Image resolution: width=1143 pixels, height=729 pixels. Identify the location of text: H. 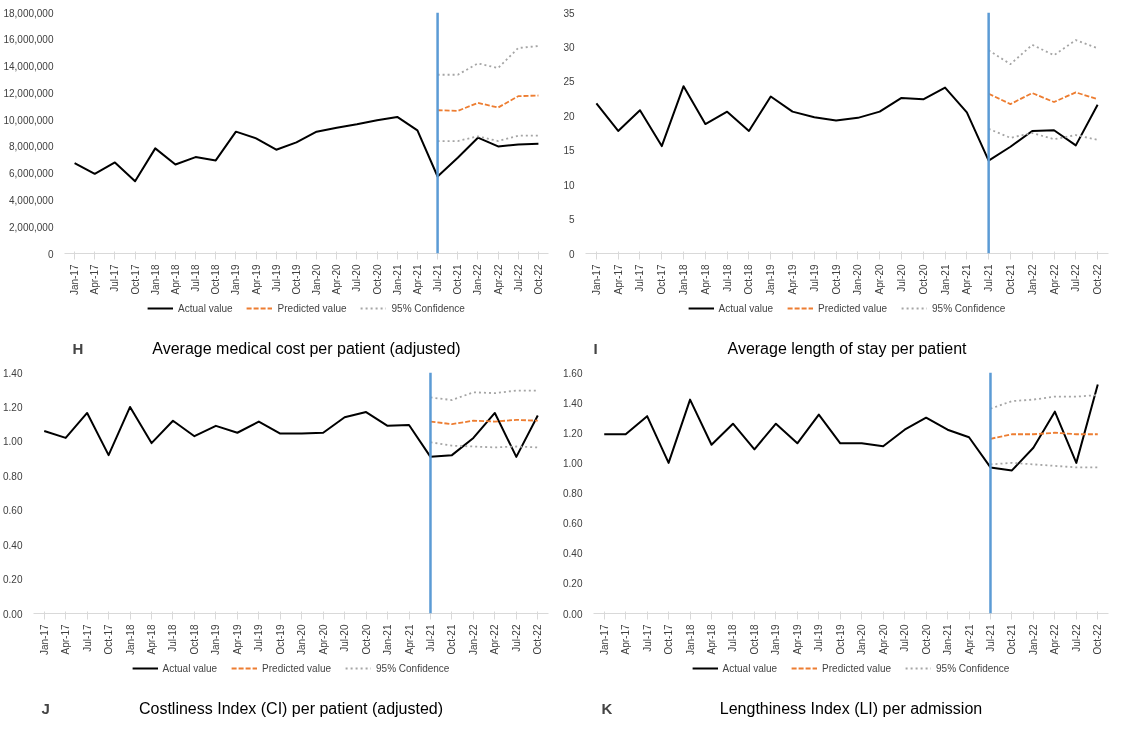
(78, 348).